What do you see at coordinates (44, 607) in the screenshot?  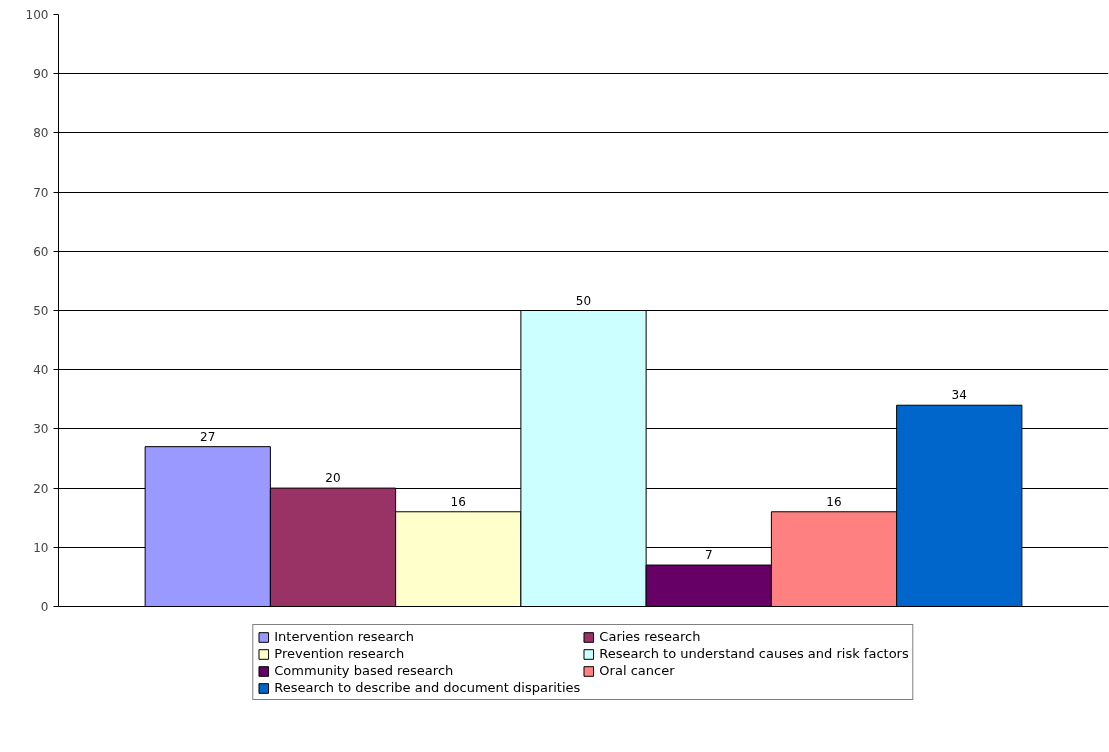 I see `y-tick-label: 0` at bounding box center [44, 607].